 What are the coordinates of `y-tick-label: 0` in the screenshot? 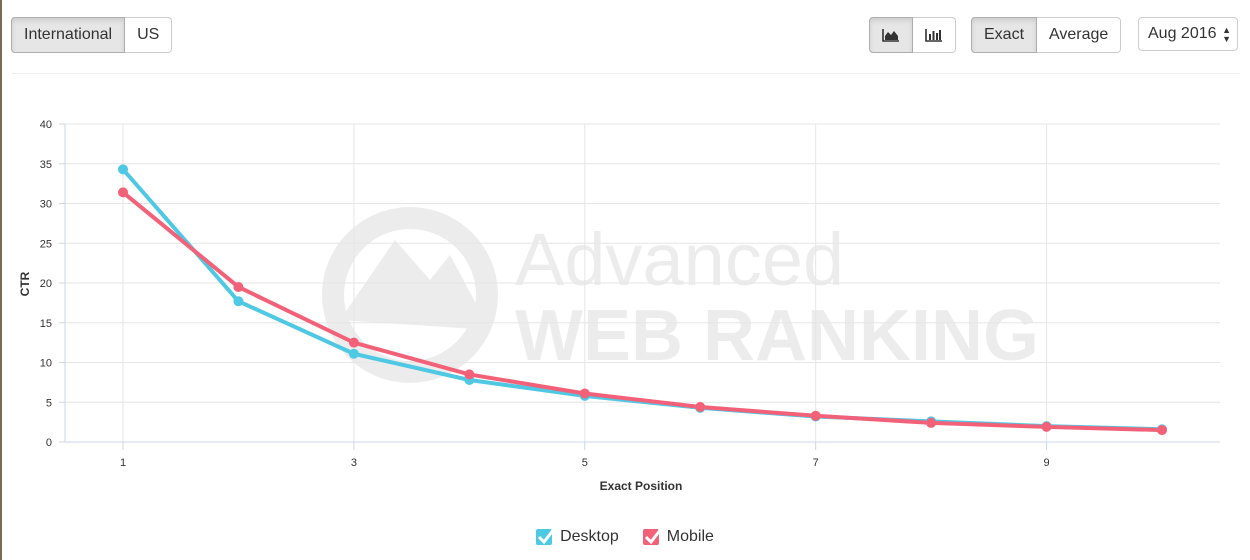 It's located at (49, 443).